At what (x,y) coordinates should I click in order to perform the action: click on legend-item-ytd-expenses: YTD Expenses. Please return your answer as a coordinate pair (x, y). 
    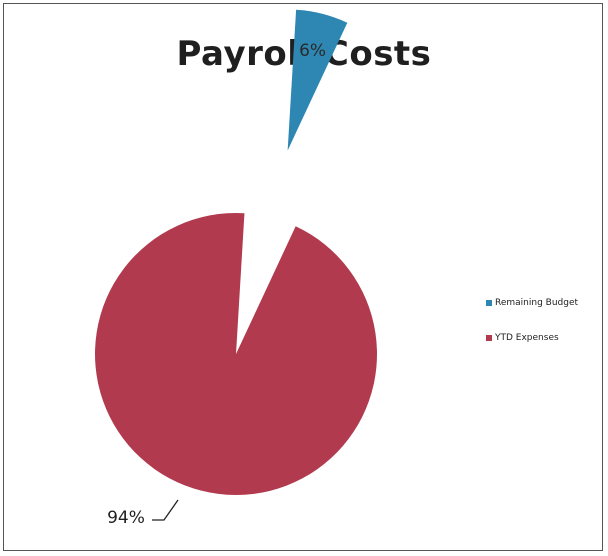
    Looking at the image, I should click on (532, 337).